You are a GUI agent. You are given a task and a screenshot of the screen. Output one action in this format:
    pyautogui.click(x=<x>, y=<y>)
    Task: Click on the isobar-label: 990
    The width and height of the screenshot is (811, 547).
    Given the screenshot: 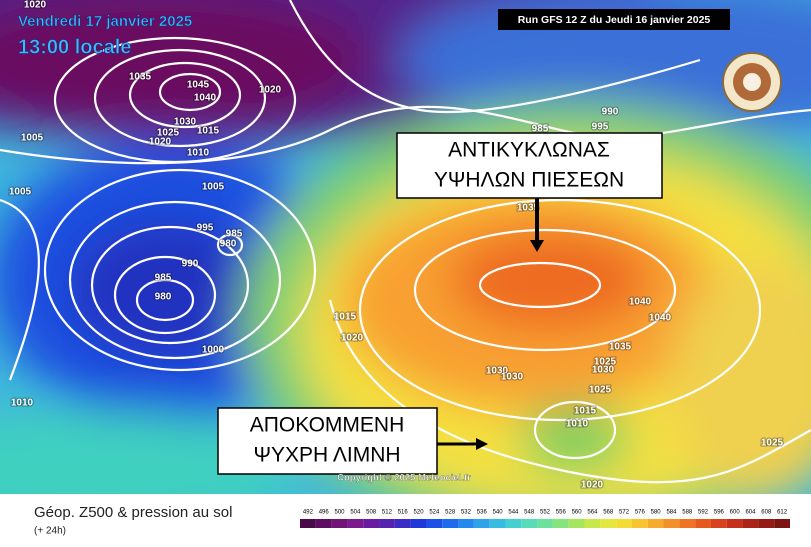 What is the action you would take?
    pyautogui.click(x=190, y=264)
    